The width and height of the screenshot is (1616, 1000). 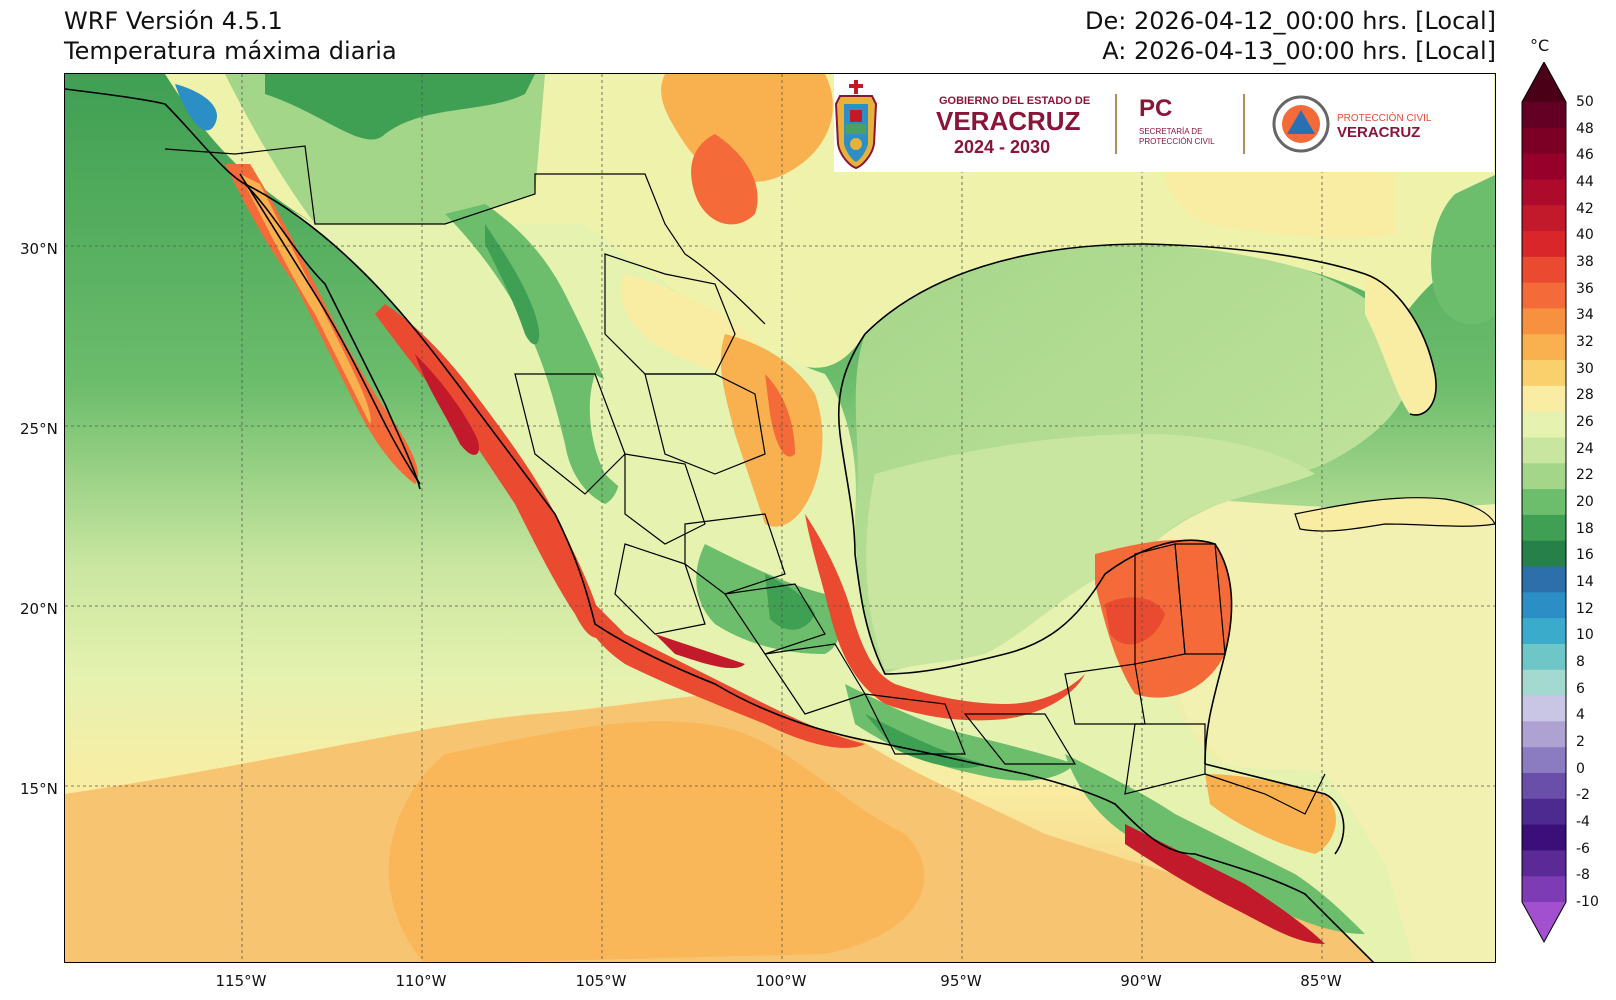 What do you see at coordinates (961, 981) in the screenshot?
I see `lon-label-95w: 95°W` at bounding box center [961, 981].